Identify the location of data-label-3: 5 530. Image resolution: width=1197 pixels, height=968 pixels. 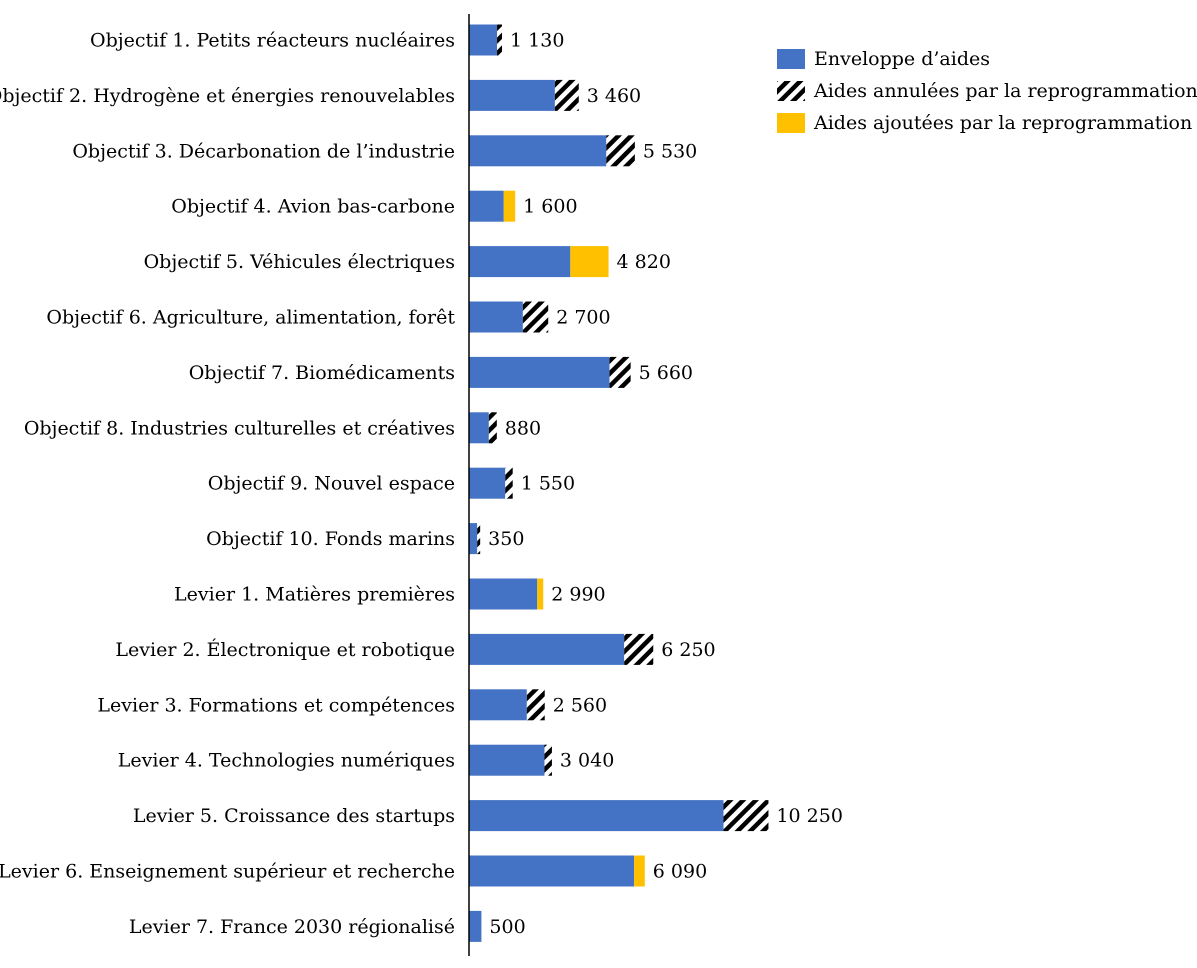
(670, 151).